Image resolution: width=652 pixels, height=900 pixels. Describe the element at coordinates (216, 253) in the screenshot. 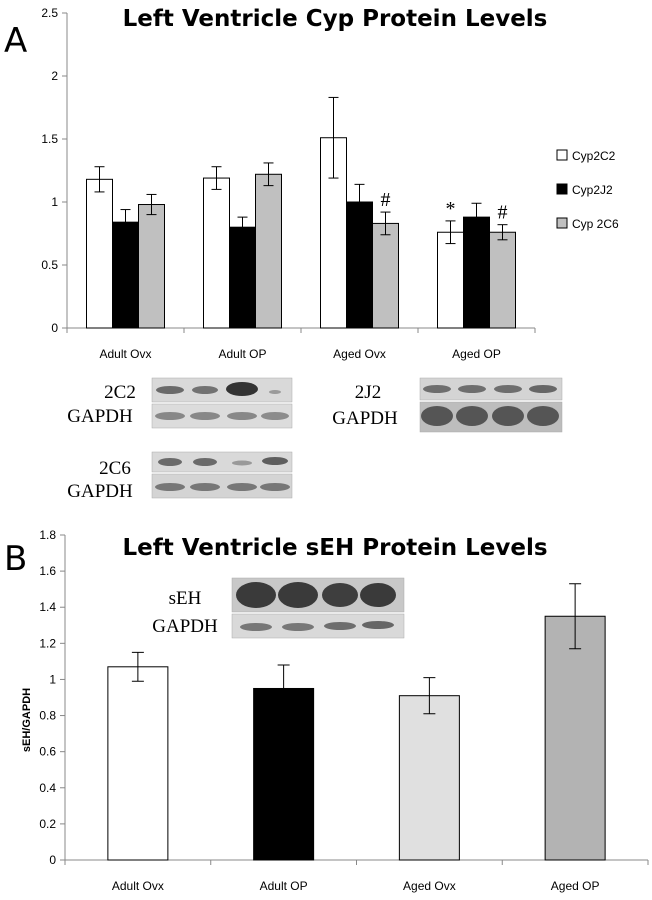

I see `bar-cyp2c2-adult-op` at that location.